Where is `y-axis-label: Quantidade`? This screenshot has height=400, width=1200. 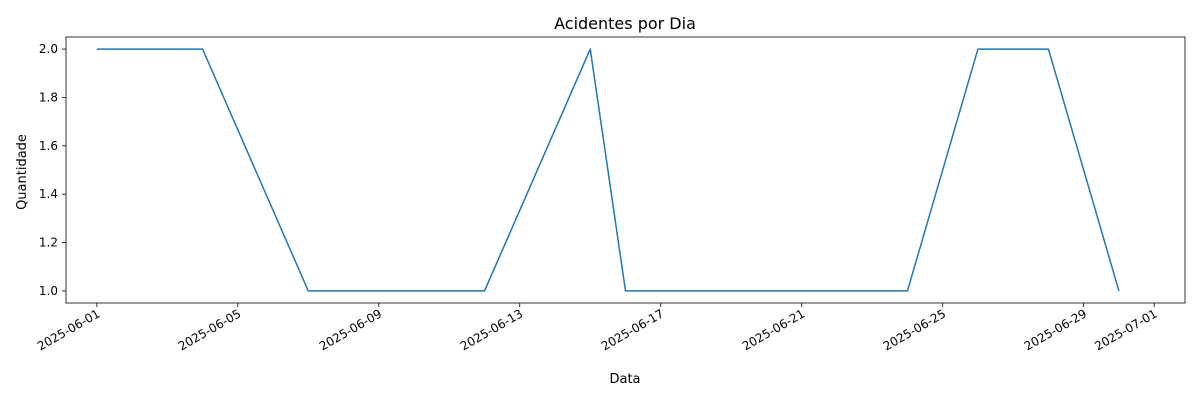
y-axis-label: Quantidade is located at coordinates (22, 172).